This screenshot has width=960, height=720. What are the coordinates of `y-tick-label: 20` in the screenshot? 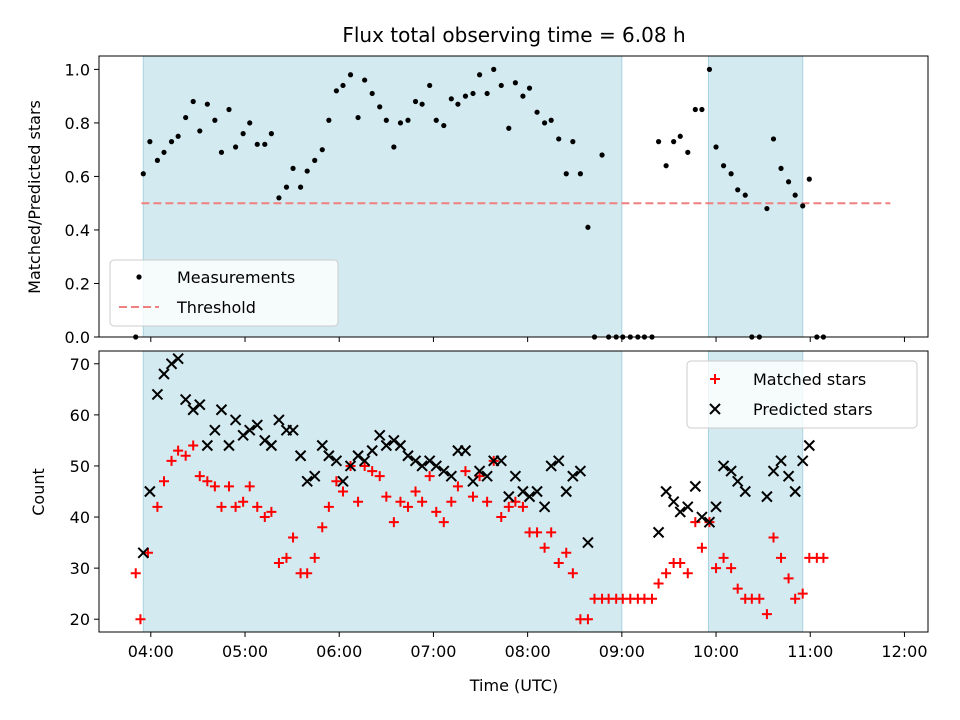 It's located at (80, 619).